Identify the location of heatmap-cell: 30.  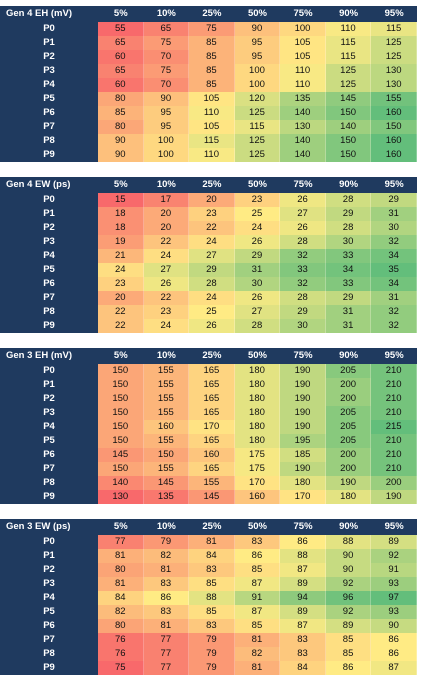
(257, 284).